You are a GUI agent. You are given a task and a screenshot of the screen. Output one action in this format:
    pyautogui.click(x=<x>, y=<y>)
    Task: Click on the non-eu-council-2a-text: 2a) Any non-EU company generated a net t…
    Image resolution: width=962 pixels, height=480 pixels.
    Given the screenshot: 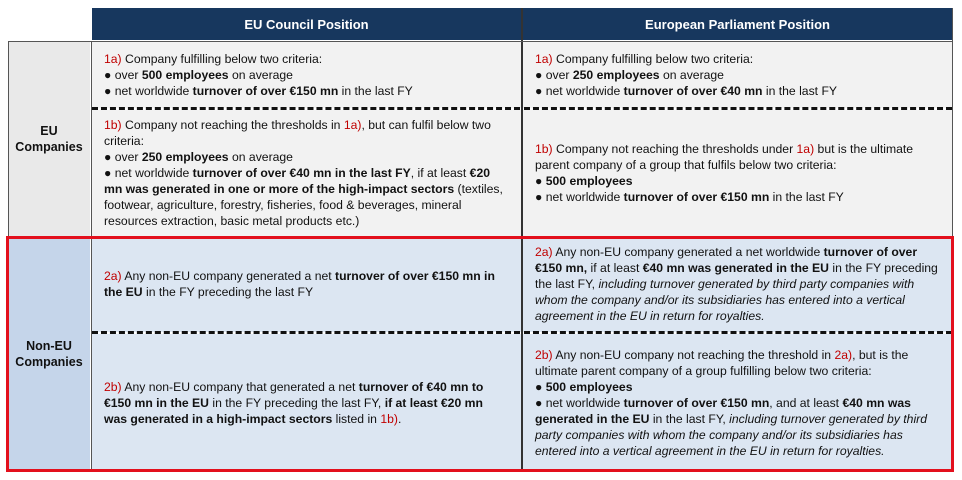 What is the action you would take?
    pyautogui.click(x=299, y=284)
    